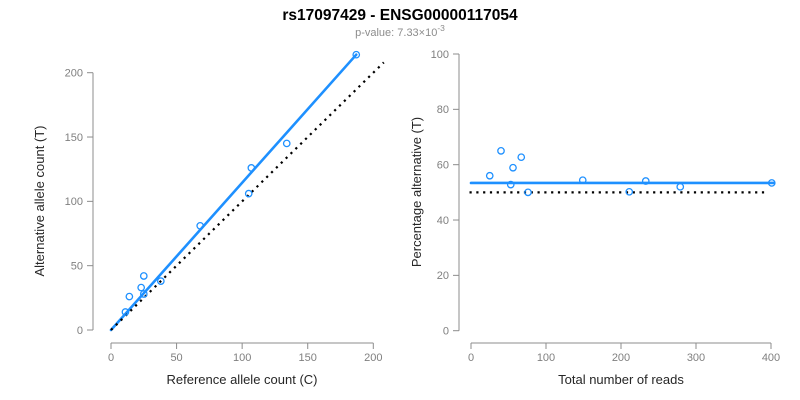 The height and width of the screenshot is (400, 800). Describe the element at coordinates (443, 165) in the screenshot. I see `y-tick-label: 60` at that location.